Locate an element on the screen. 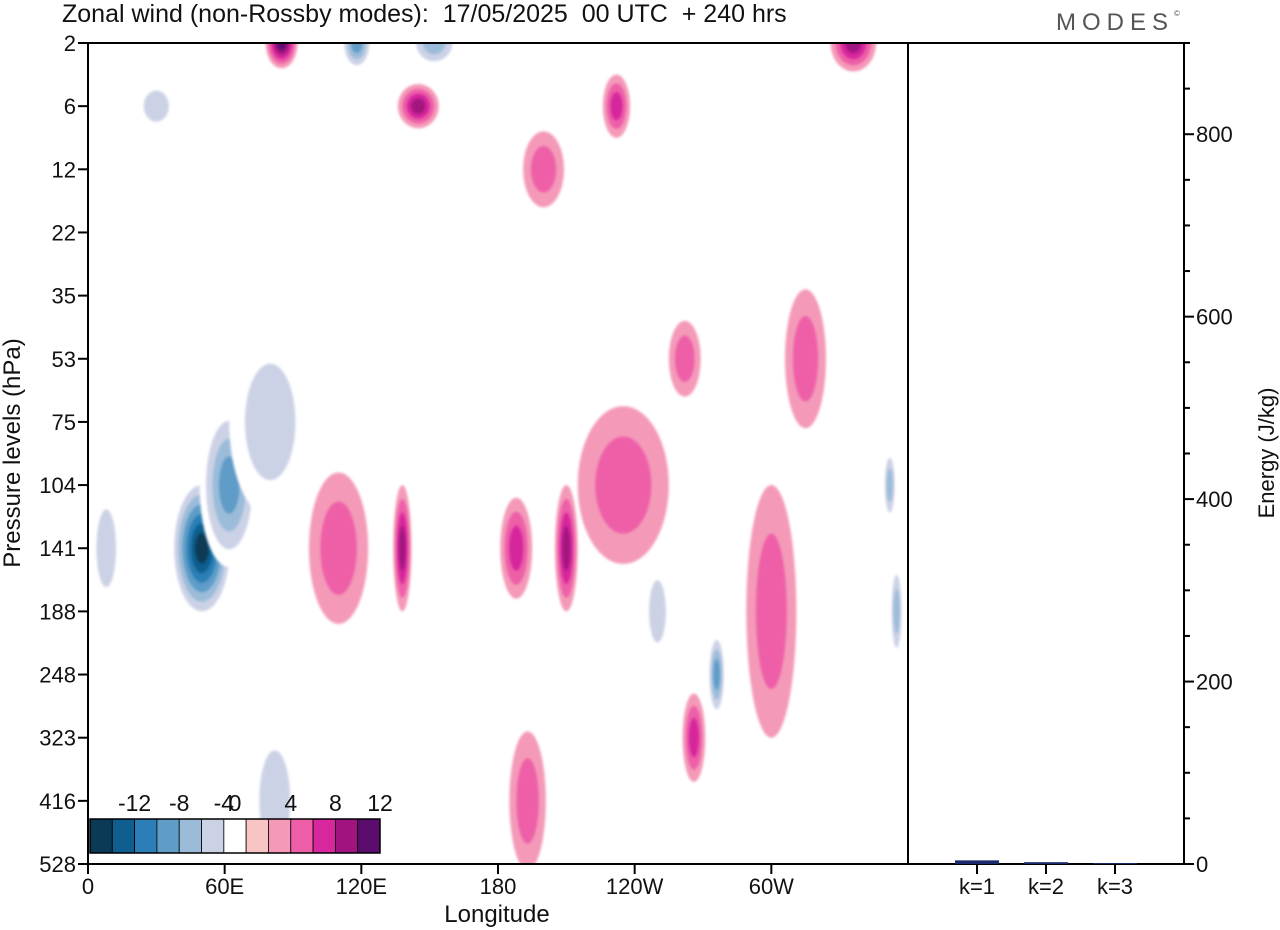  energy-category-label: k=3 is located at coordinates (1115, 886).